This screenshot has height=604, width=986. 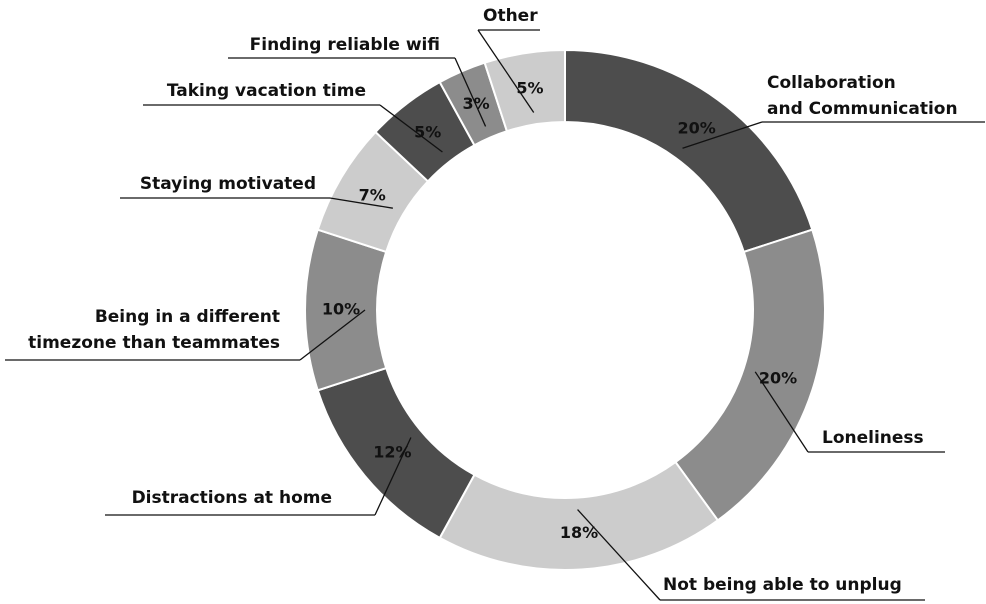 I want to click on category-label: Staying motivated, so click(x=227, y=184).